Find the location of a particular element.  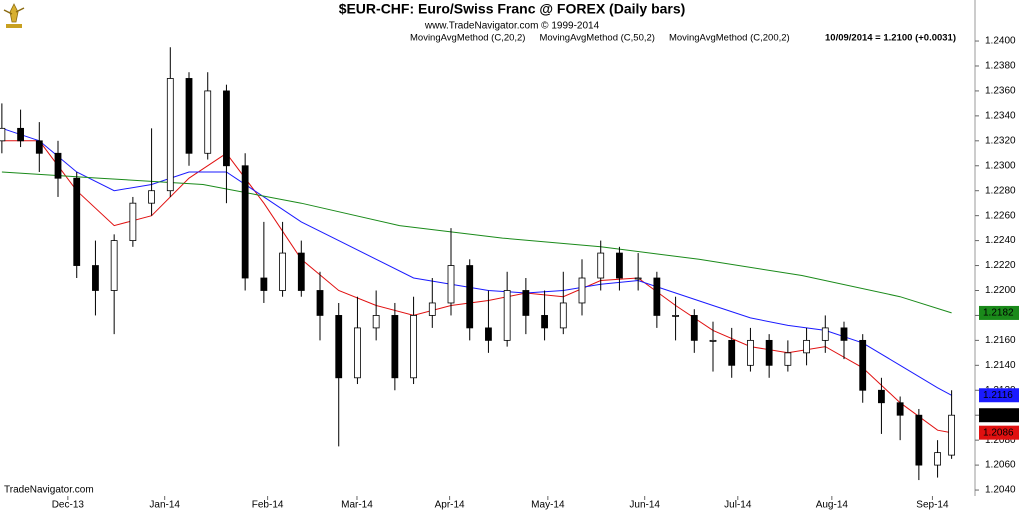

y-tick-label: 1.2060 is located at coordinates (1000, 465).